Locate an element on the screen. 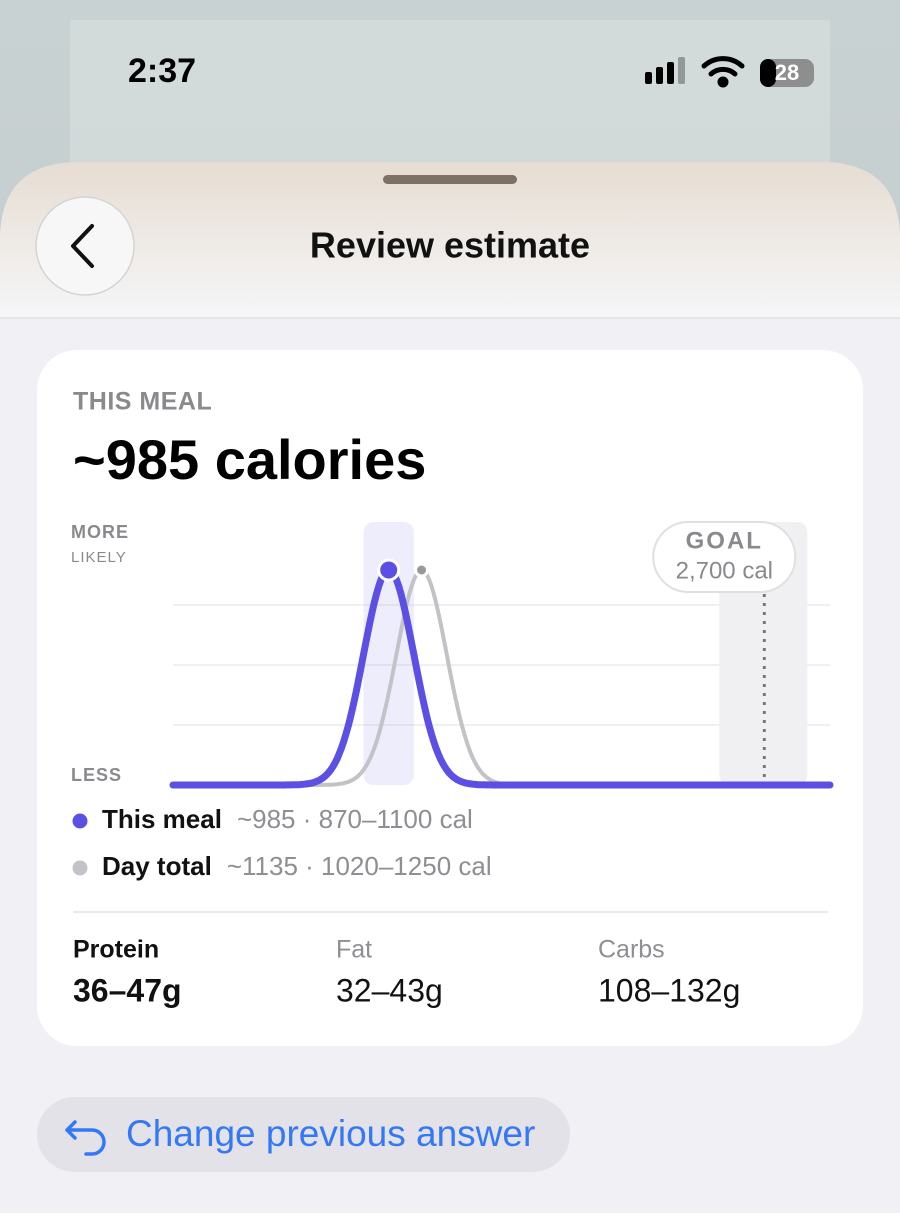  legend-range: ~985 · 870–1100 cal is located at coordinates (355, 819).